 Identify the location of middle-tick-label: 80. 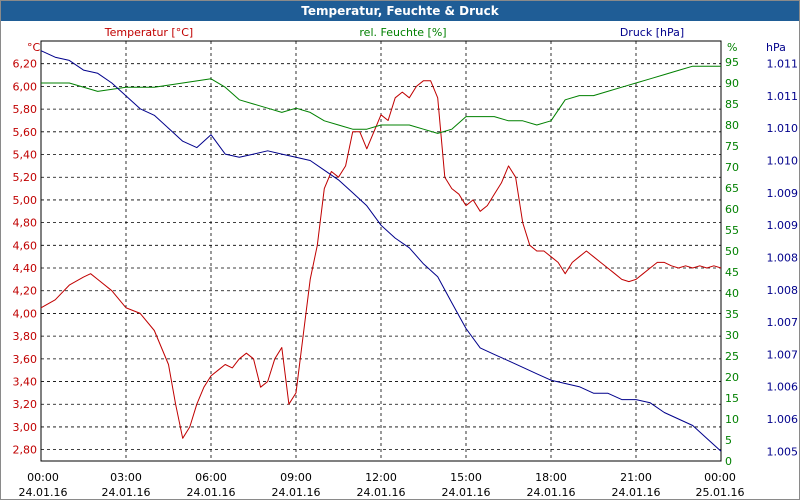
(732, 125).